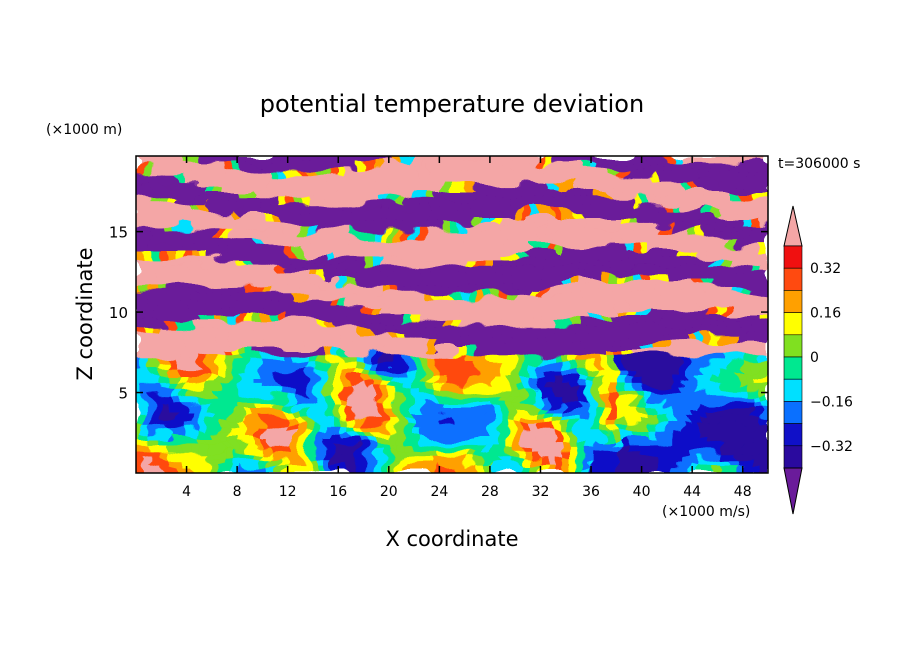 This screenshot has height=654, width=904. I want to click on y-tick-label: 15, so click(118, 233).